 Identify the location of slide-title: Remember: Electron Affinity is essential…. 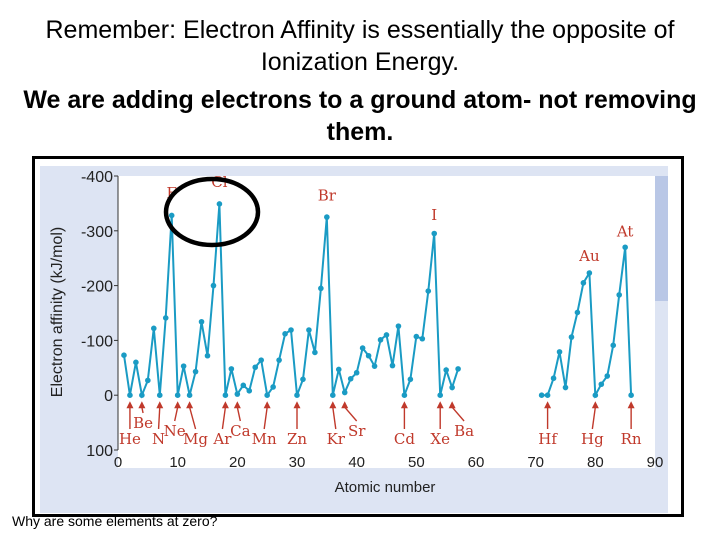
(360, 46).